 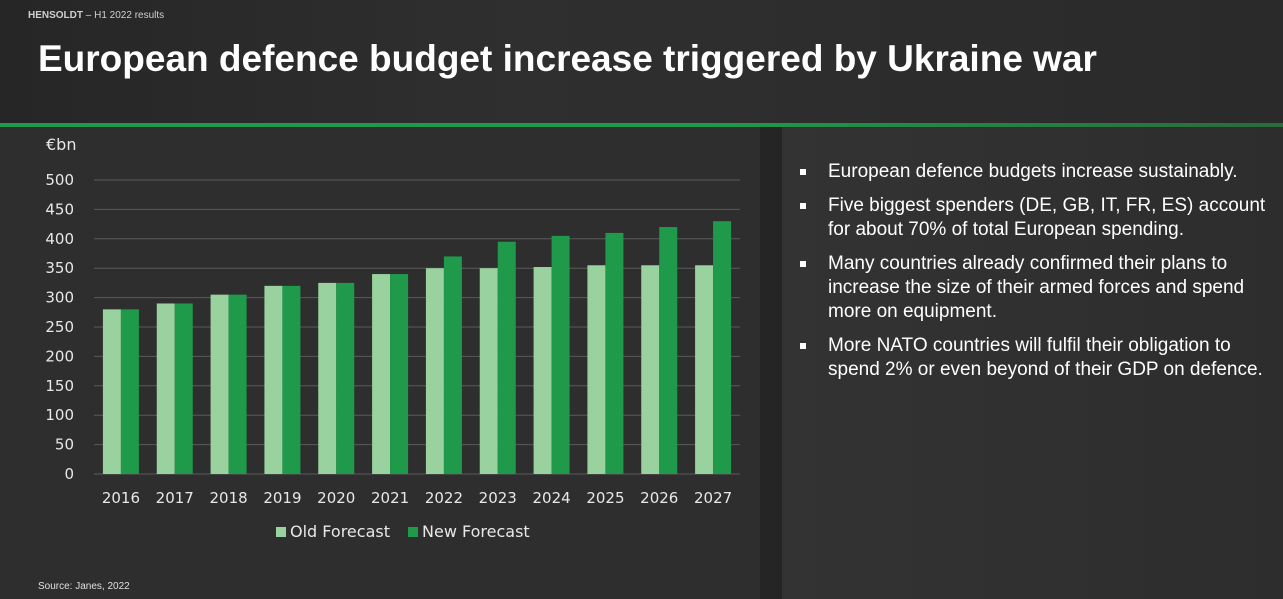 I want to click on y-tick-label: 450, so click(x=59, y=209).